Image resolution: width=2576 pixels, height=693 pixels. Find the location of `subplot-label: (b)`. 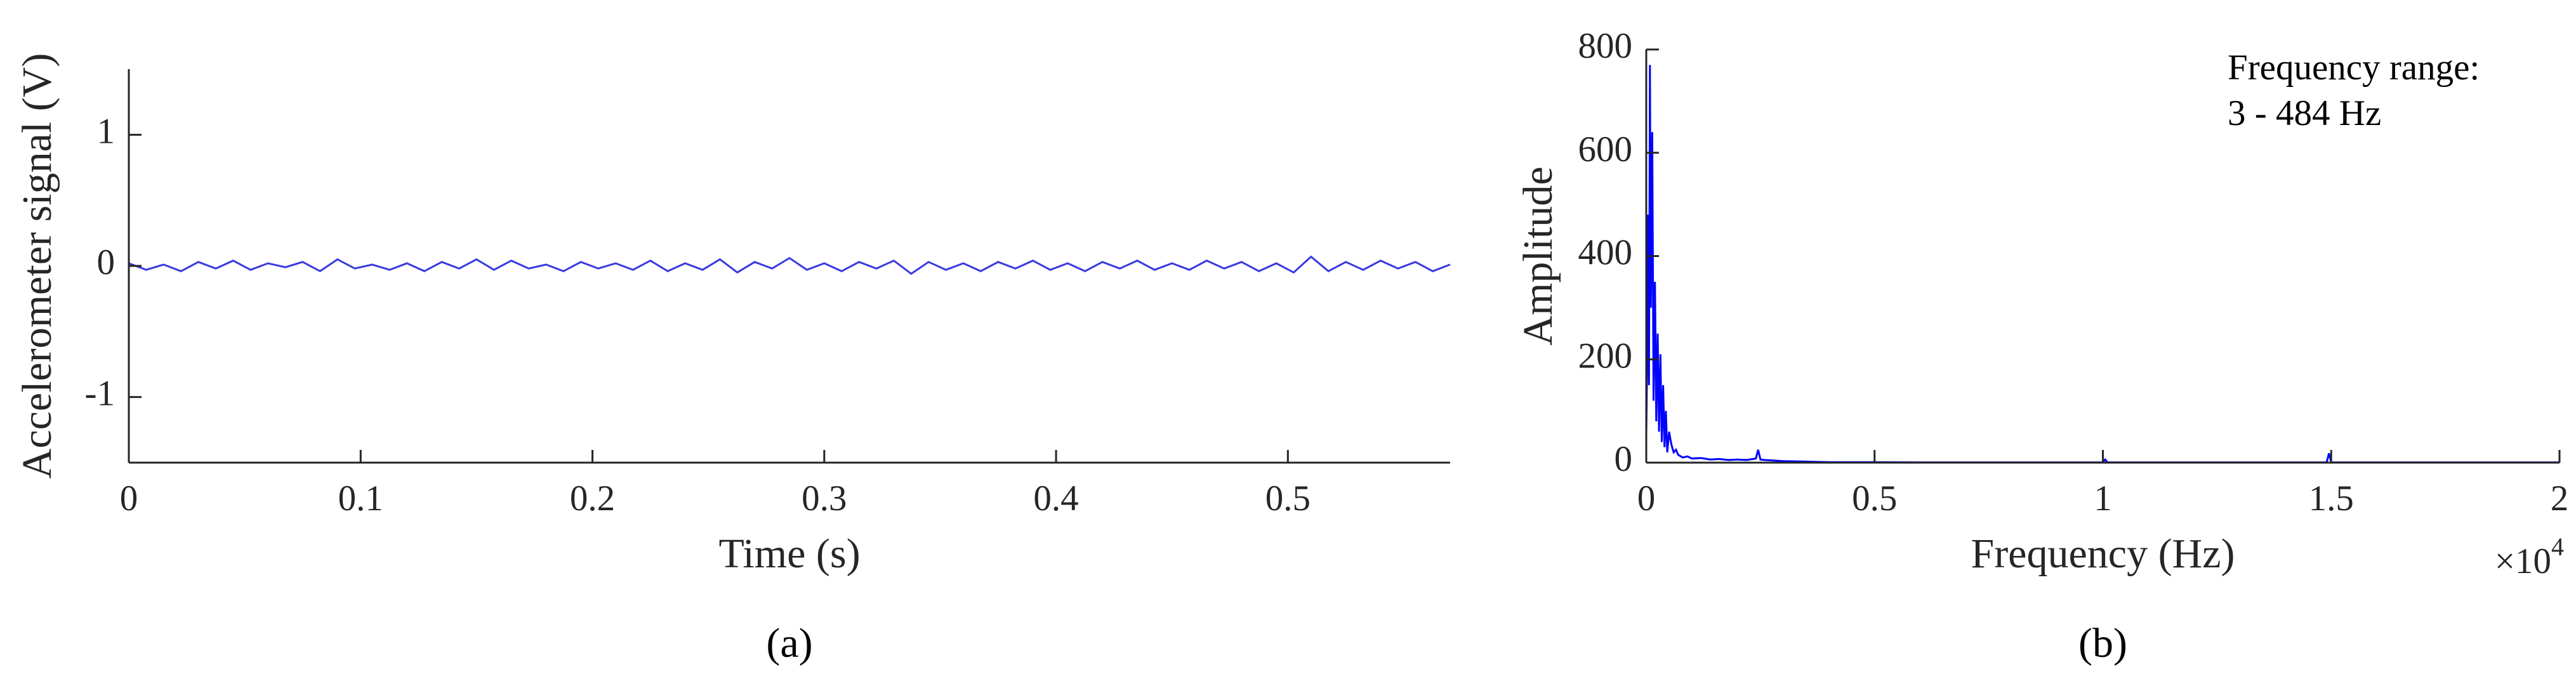

subplot-label: (b) is located at coordinates (2102, 643).